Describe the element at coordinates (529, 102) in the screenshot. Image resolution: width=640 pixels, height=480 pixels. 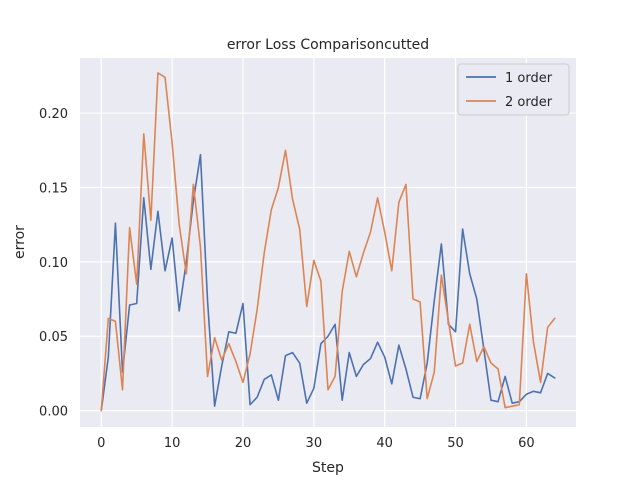
I see `legend-label-2-order: 2 order` at that location.